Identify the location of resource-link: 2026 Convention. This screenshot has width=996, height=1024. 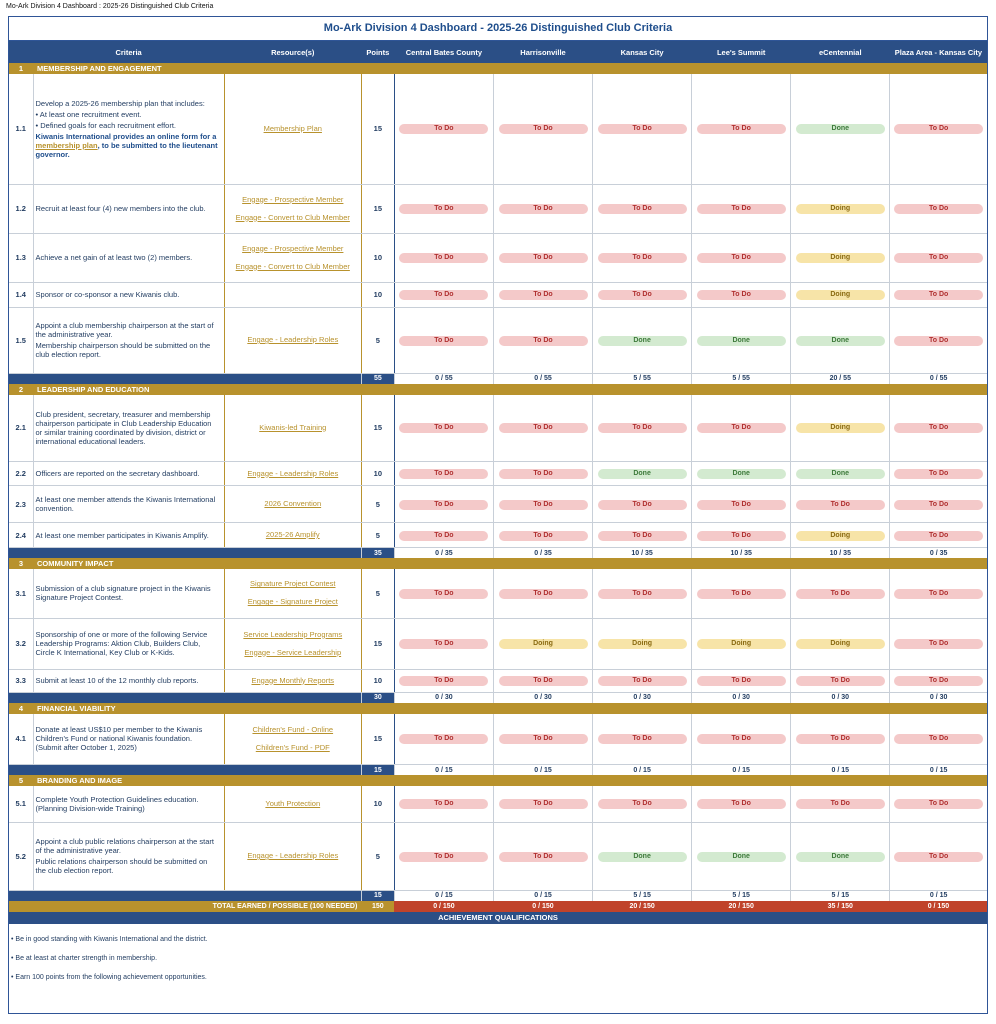
(293, 503).